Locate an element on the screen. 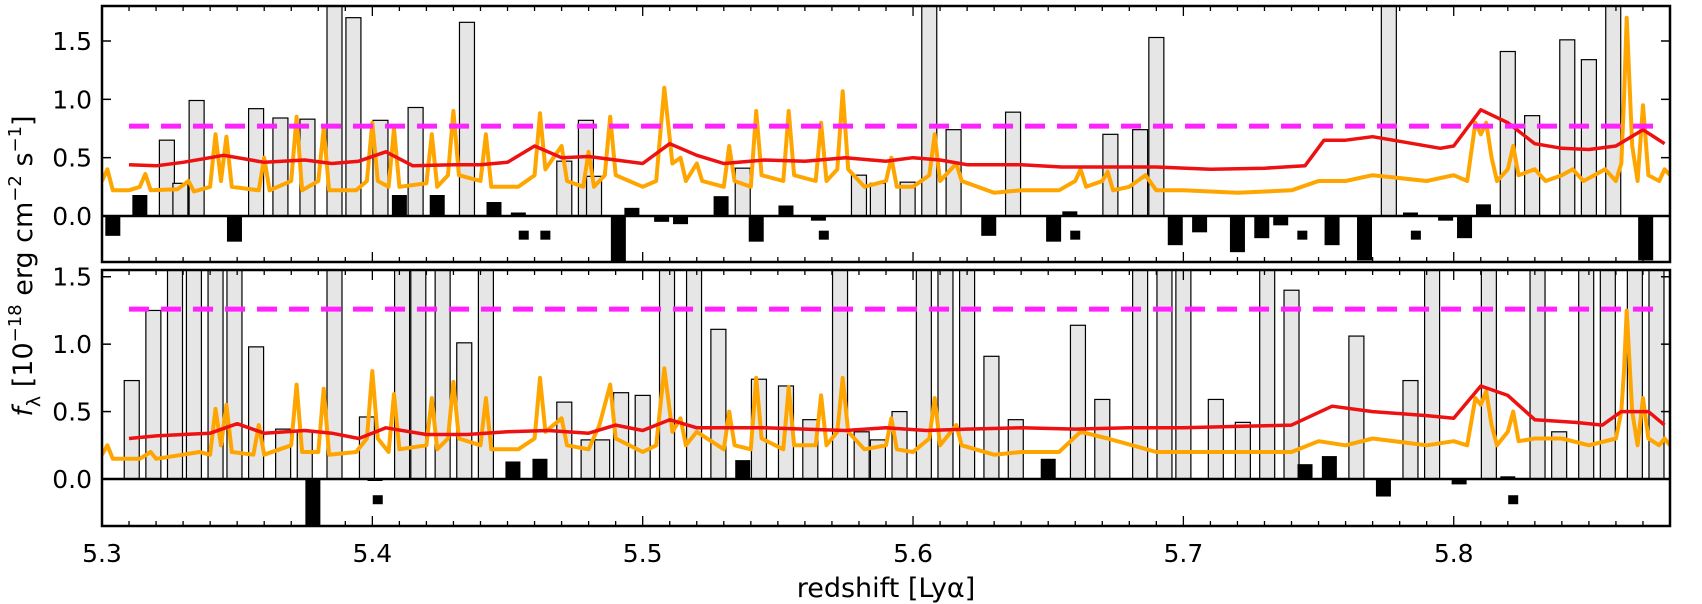 This screenshot has height=604, width=1702. y-tick-label: 0.5 is located at coordinates (72, 158).